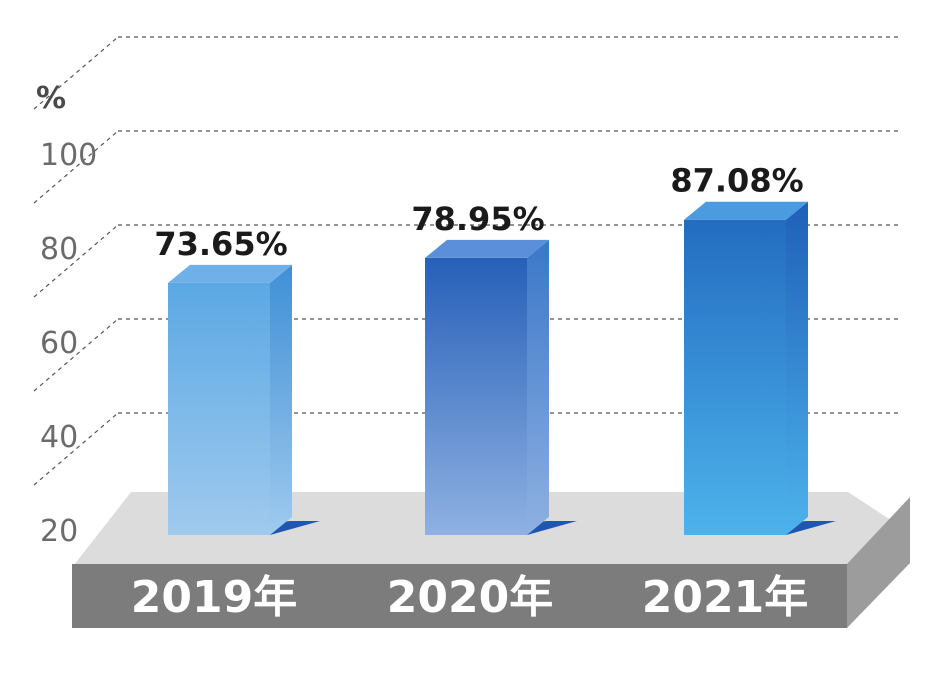  I want to click on y-tick-label: 40, so click(59, 437).